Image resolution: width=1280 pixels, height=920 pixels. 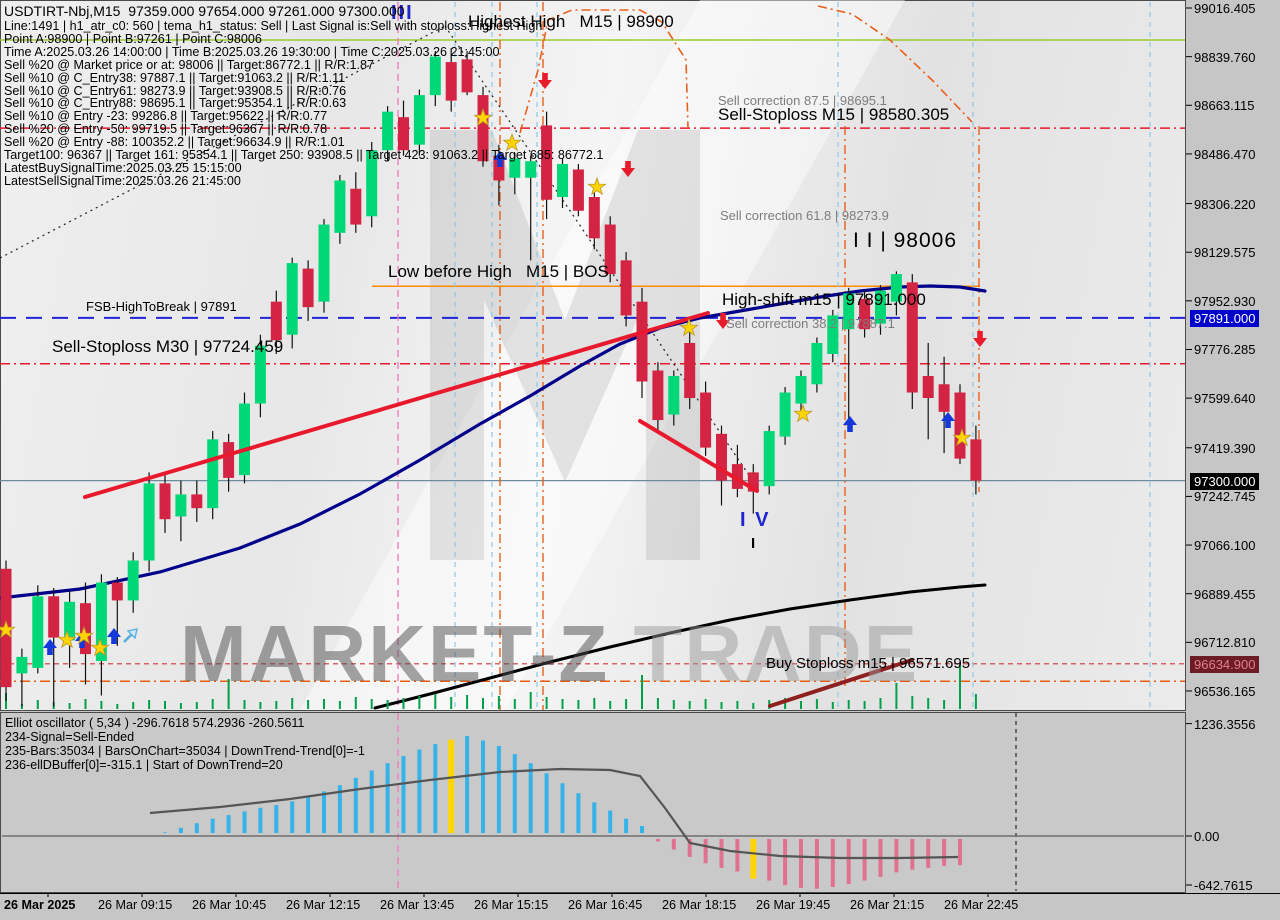 I want to click on time-tick-label: 26 Mar 18:15, so click(x=699, y=905).